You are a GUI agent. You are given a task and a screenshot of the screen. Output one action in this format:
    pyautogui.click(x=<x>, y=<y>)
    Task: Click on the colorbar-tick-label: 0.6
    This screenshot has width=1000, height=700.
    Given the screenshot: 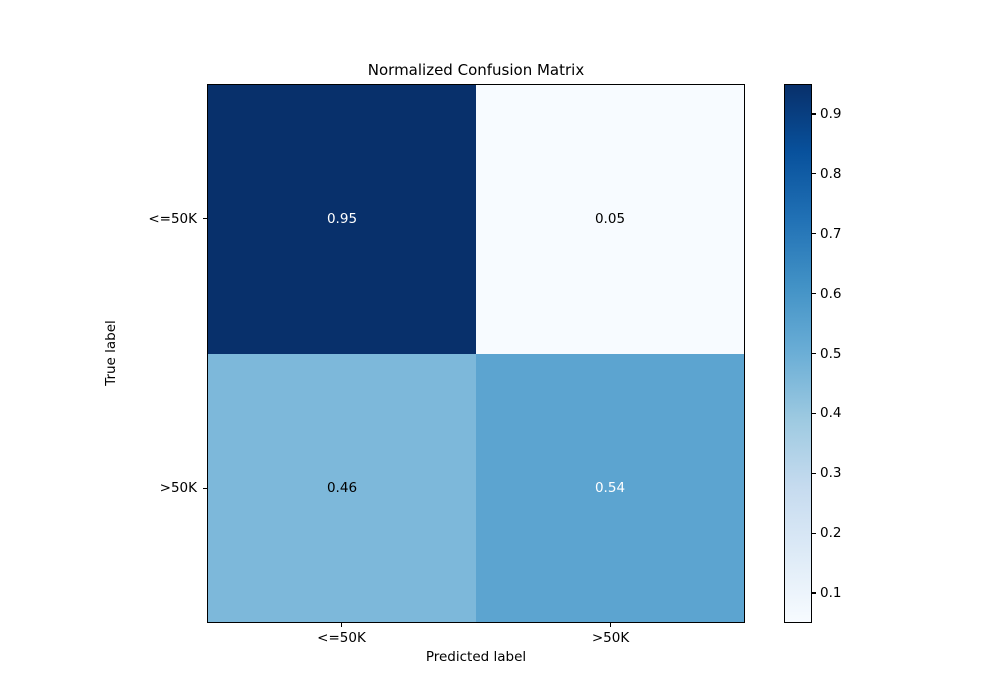 What is the action you would take?
    pyautogui.click(x=831, y=293)
    